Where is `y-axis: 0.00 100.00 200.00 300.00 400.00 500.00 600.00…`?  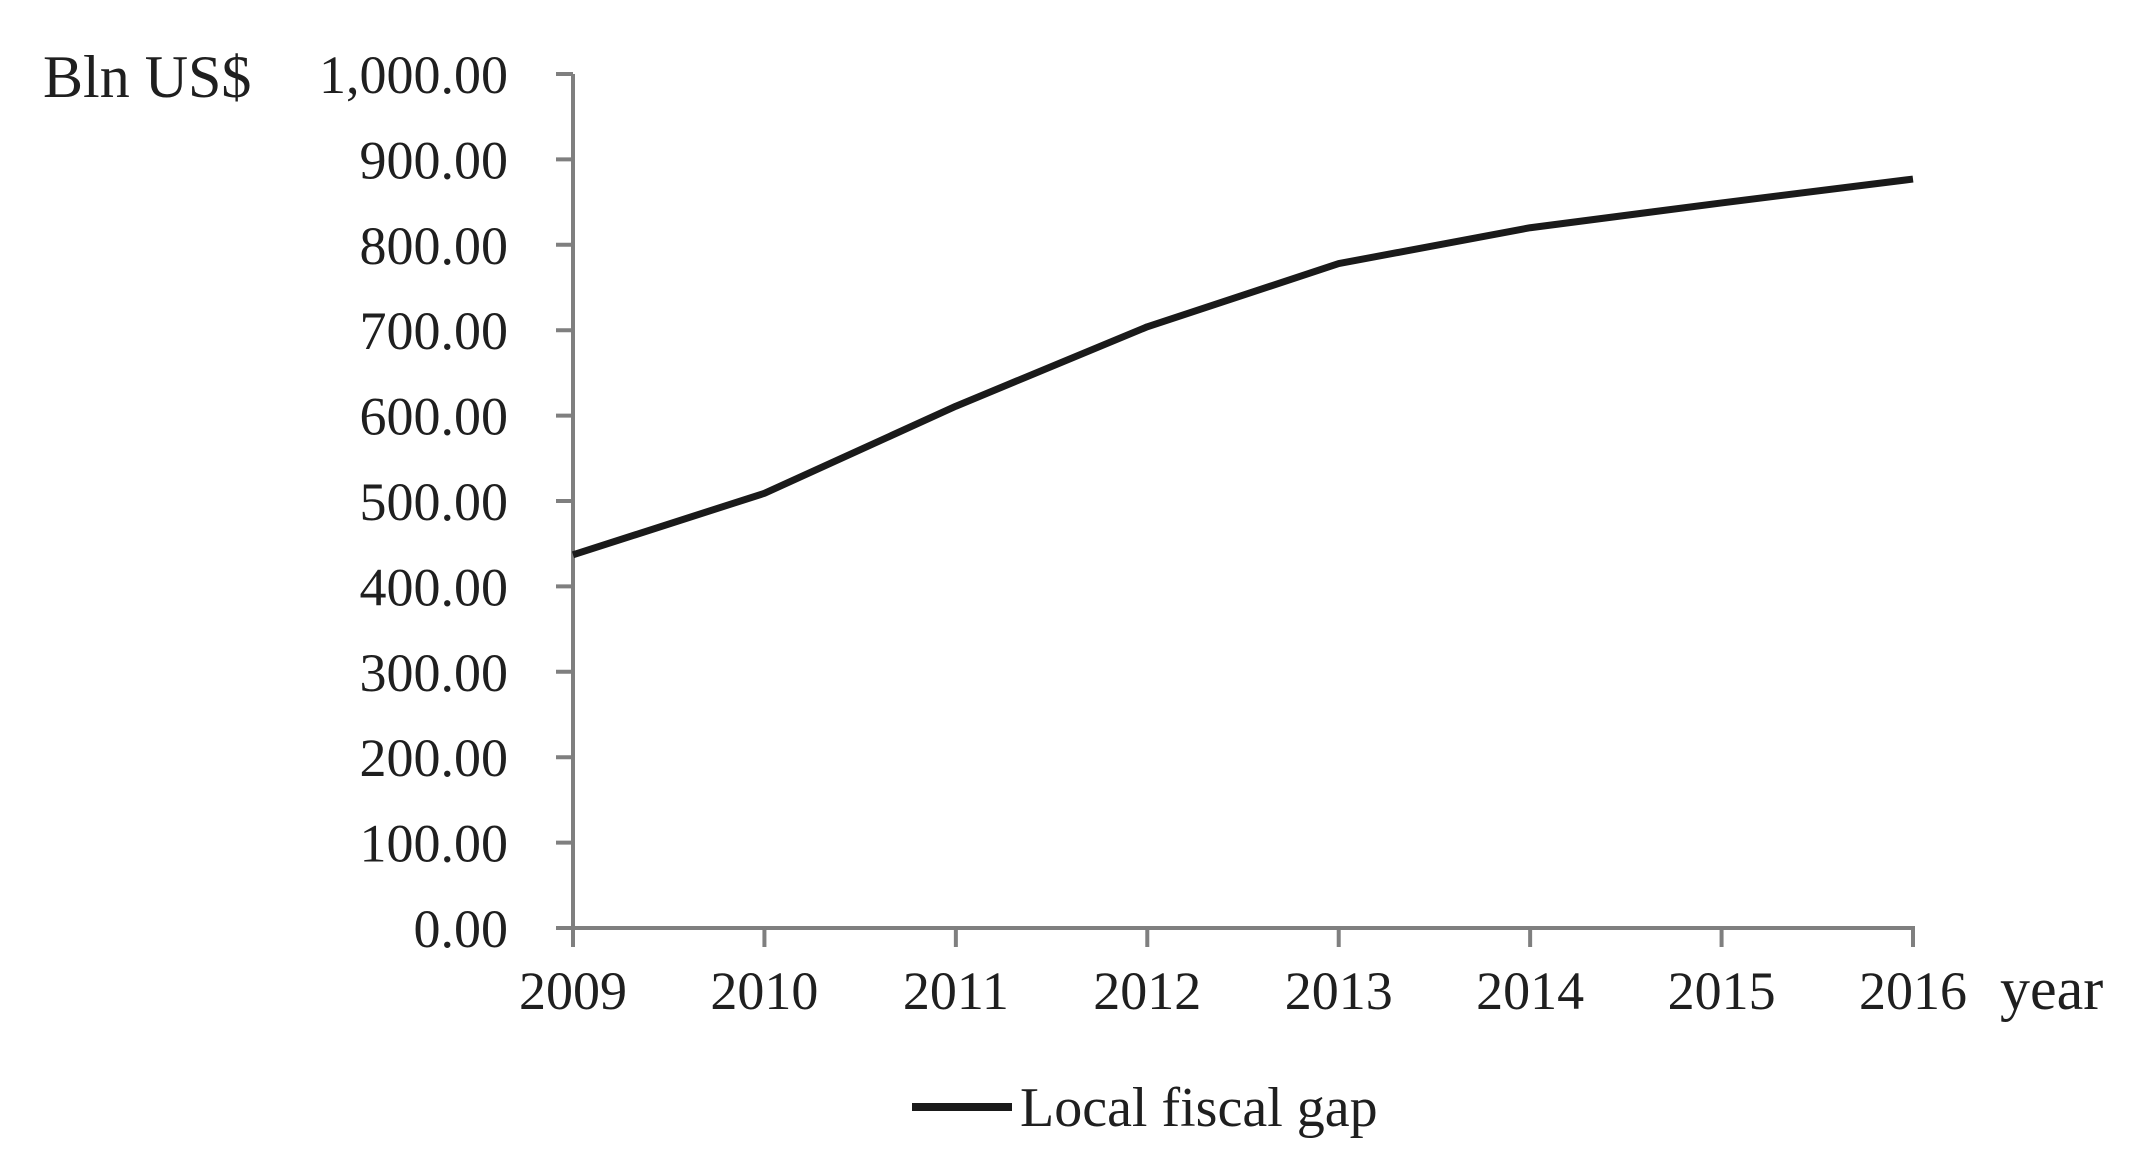 y-axis: 0.00 100.00 200.00 300.00 400.00 500.00 600.00… is located at coordinates (446, 502).